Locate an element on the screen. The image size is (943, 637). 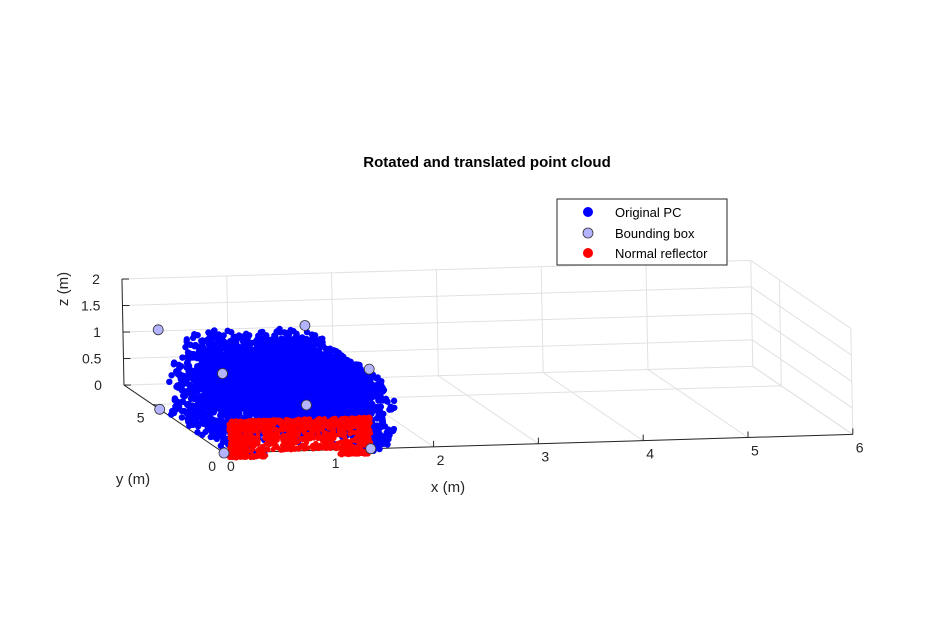
x-tick-label: 6 is located at coordinates (860, 447).